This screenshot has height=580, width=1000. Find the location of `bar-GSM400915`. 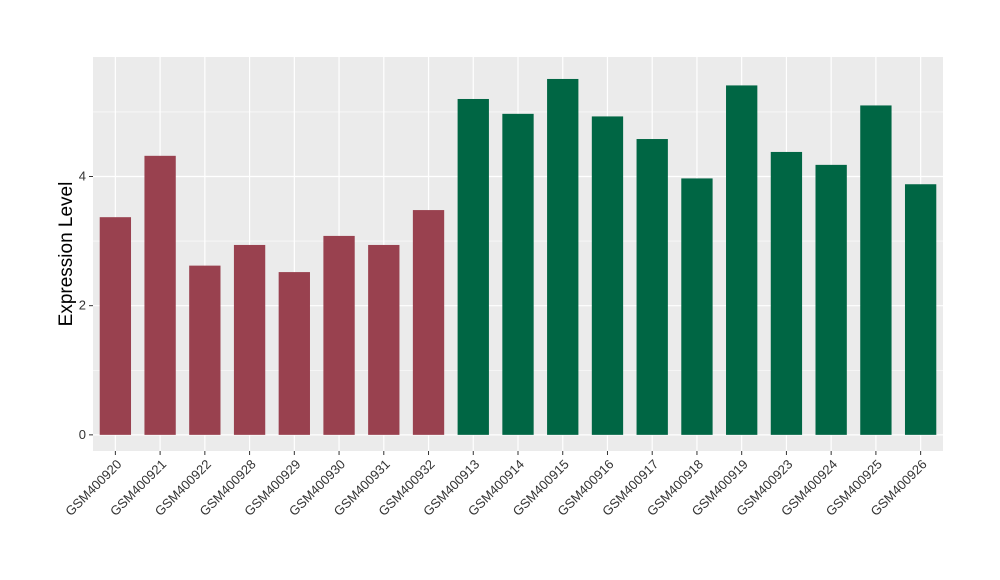

bar-GSM400915 is located at coordinates (563, 256).